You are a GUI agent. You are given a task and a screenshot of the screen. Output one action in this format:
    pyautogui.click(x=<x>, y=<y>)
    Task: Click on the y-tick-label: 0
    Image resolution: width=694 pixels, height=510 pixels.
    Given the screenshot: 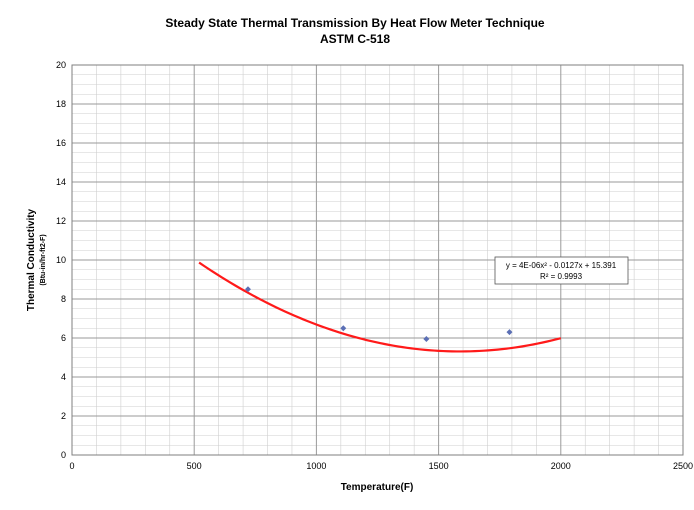 What is the action you would take?
    pyautogui.click(x=63, y=455)
    